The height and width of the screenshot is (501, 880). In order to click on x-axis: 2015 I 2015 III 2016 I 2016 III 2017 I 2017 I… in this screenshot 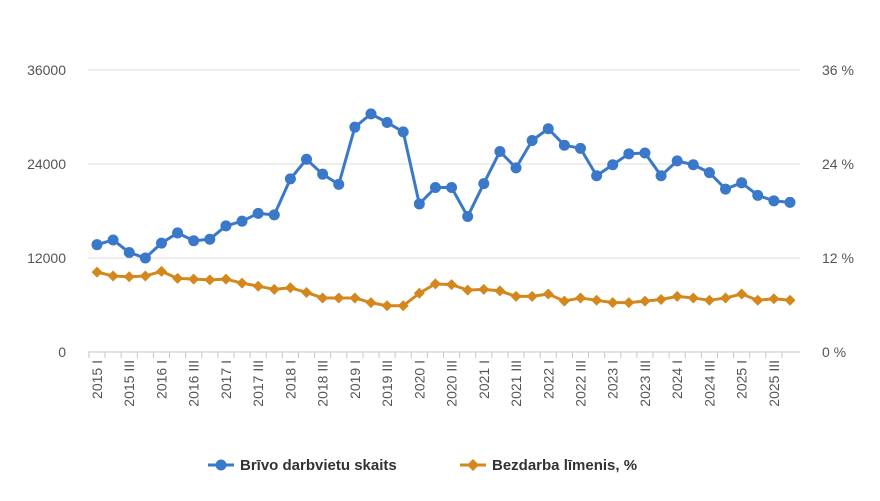, I will do `click(444, 379)`.